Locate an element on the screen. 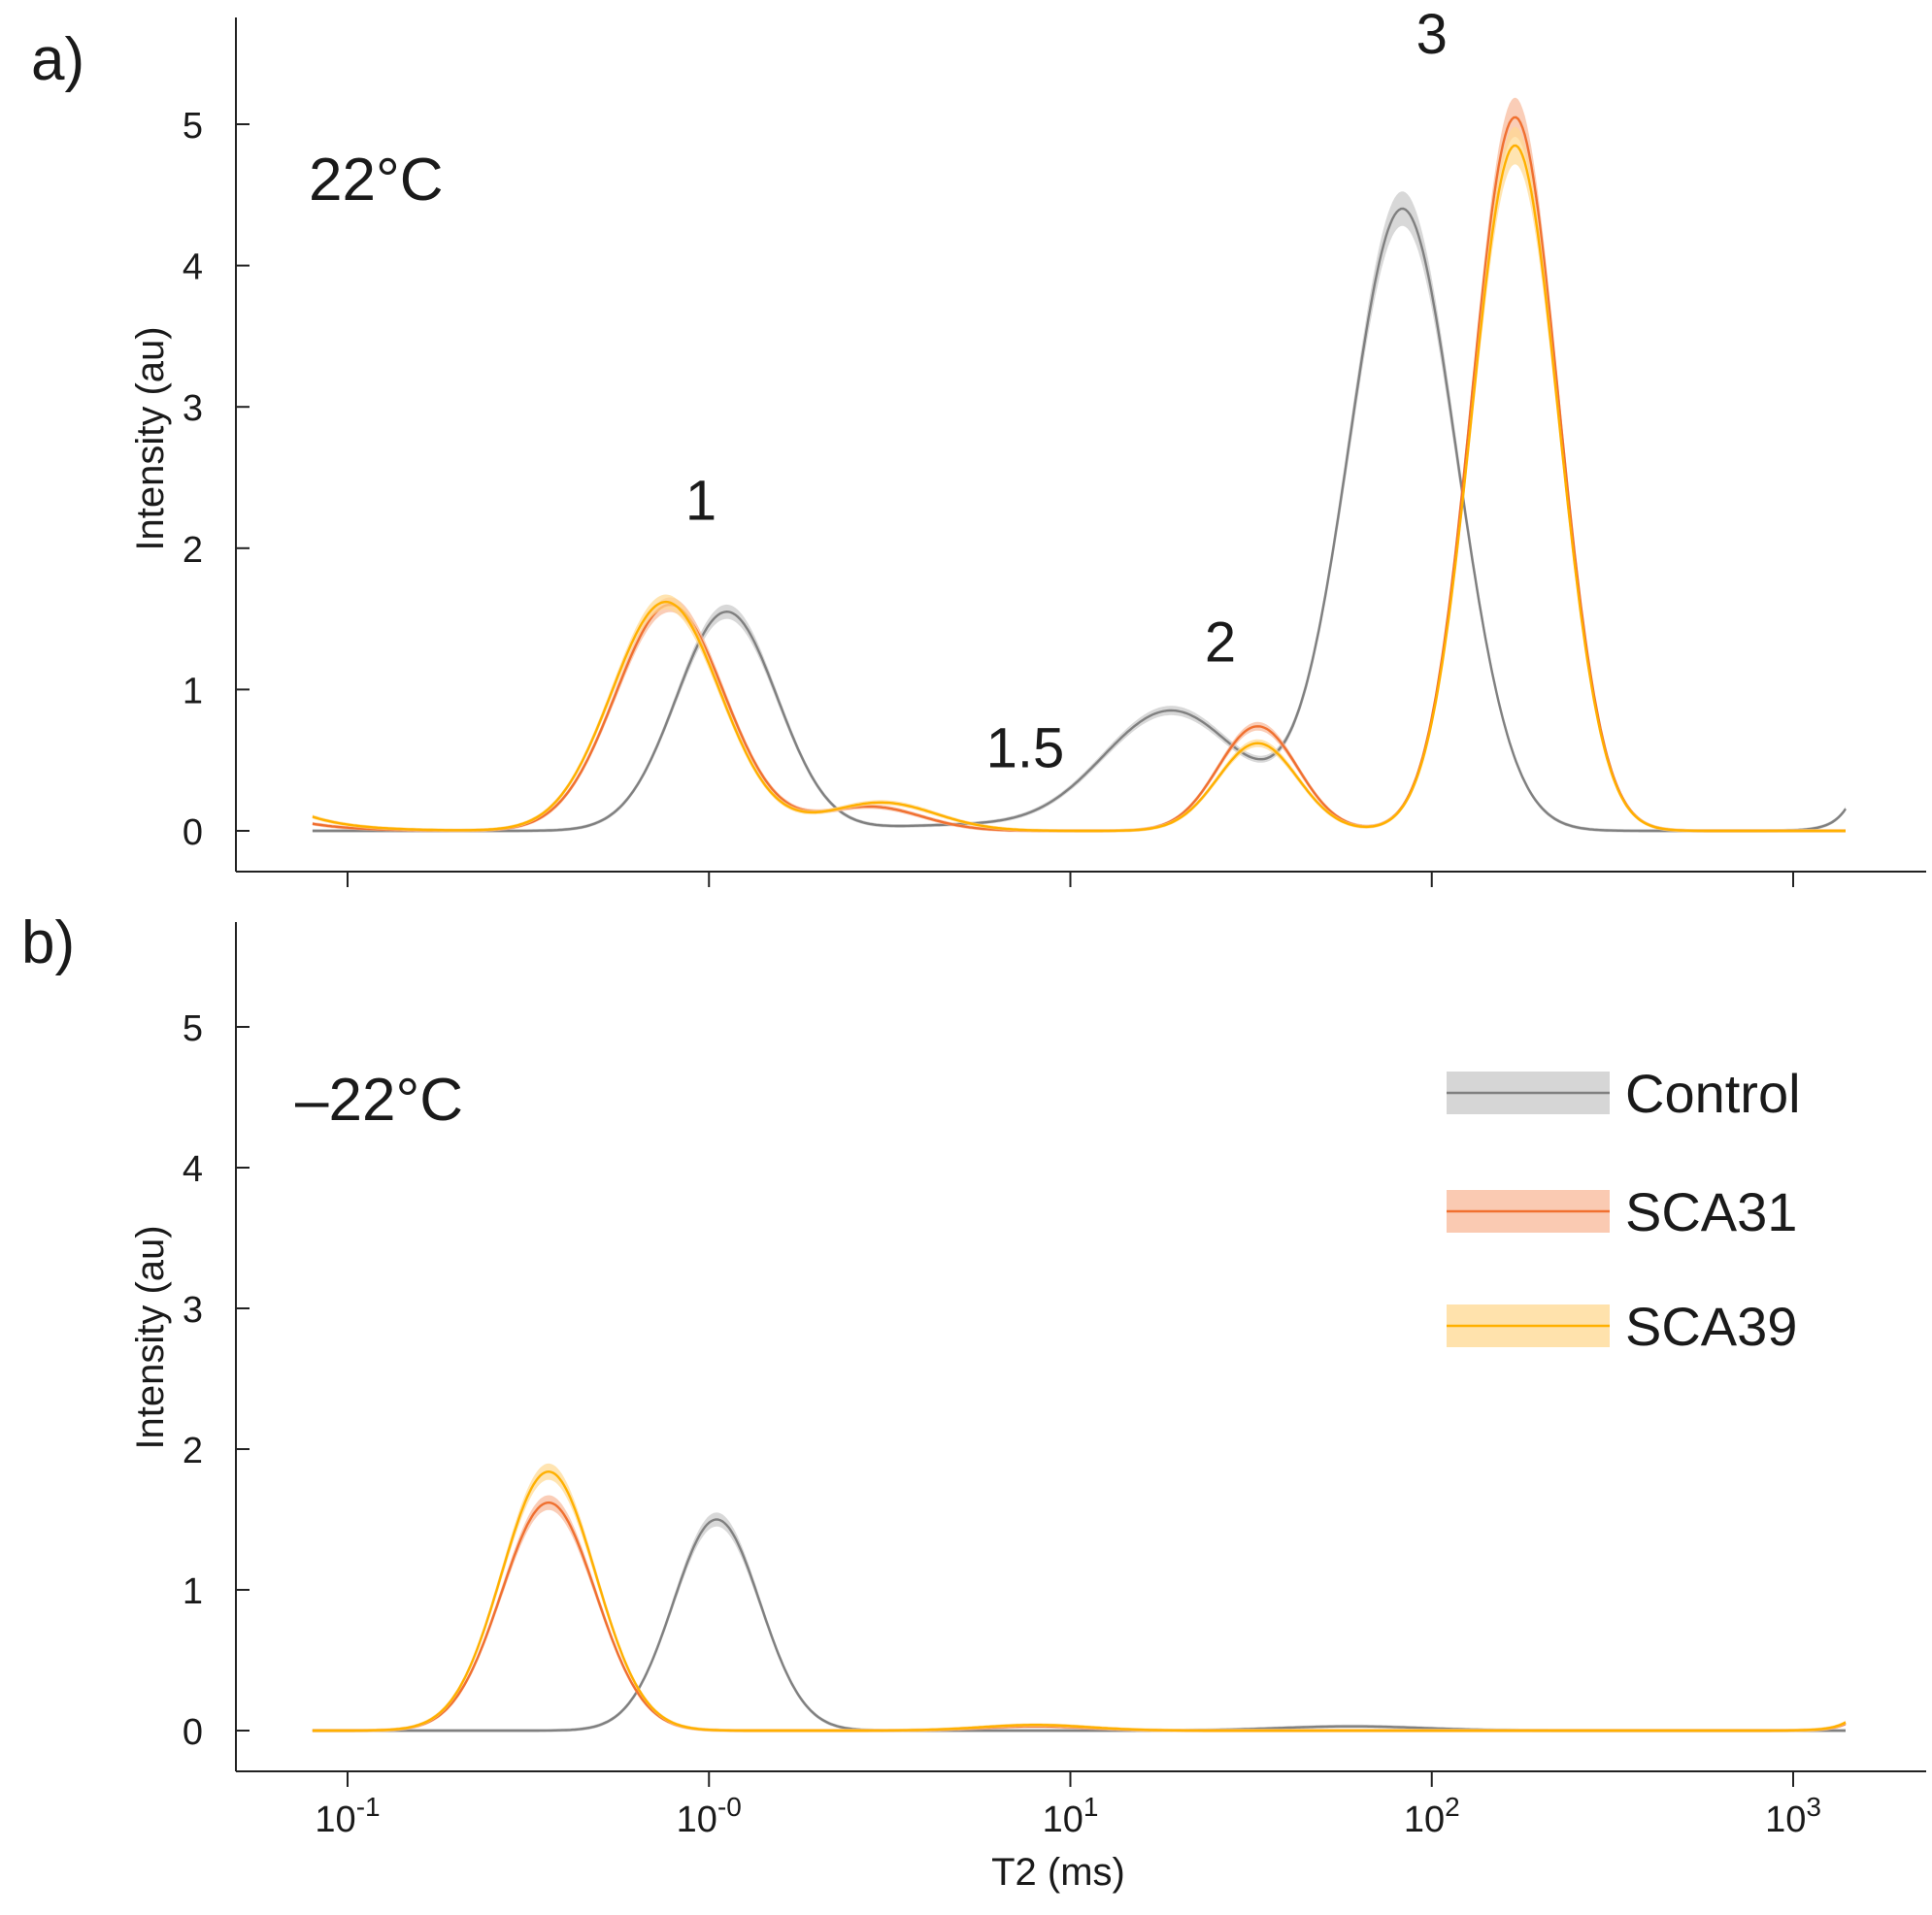 The height and width of the screenshot is (1915, 1932). legend-sca31-label: SCA31 is located at coordinates (1711, 1212).